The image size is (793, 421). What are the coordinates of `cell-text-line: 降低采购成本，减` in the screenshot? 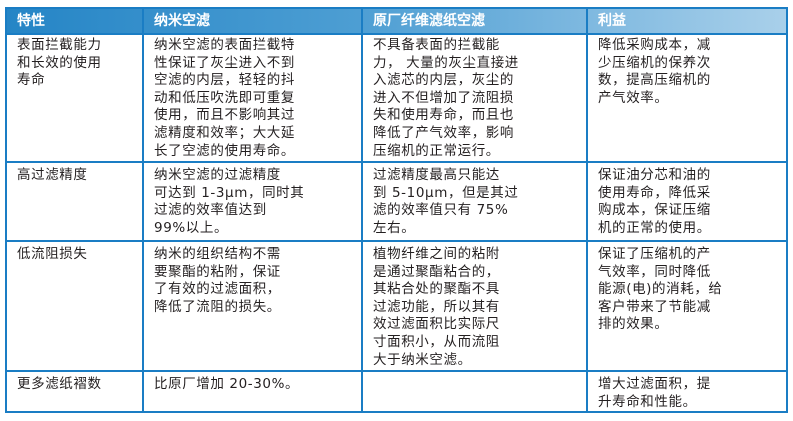 It's located at (654, 45).